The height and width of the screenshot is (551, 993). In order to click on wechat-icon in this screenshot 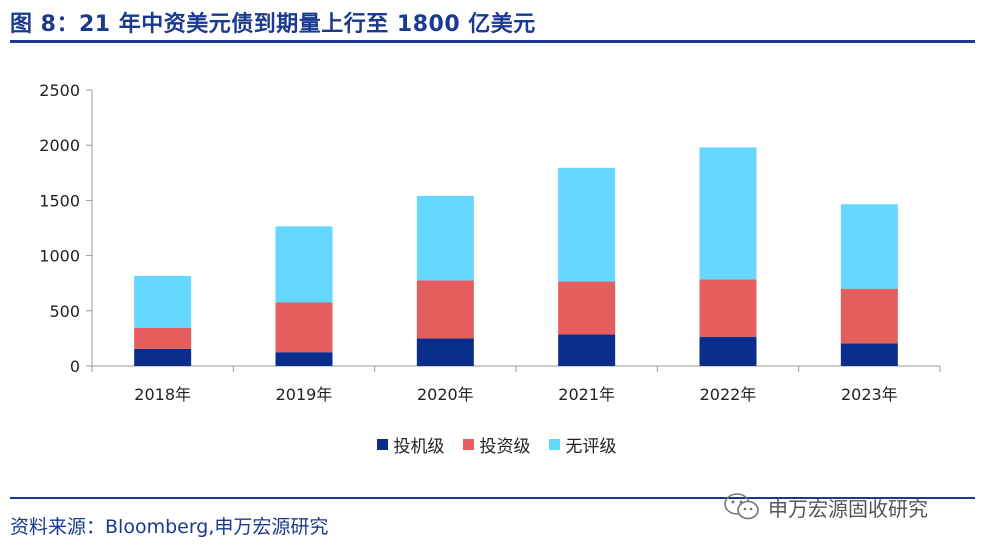, I will do `click(741, 506)`.